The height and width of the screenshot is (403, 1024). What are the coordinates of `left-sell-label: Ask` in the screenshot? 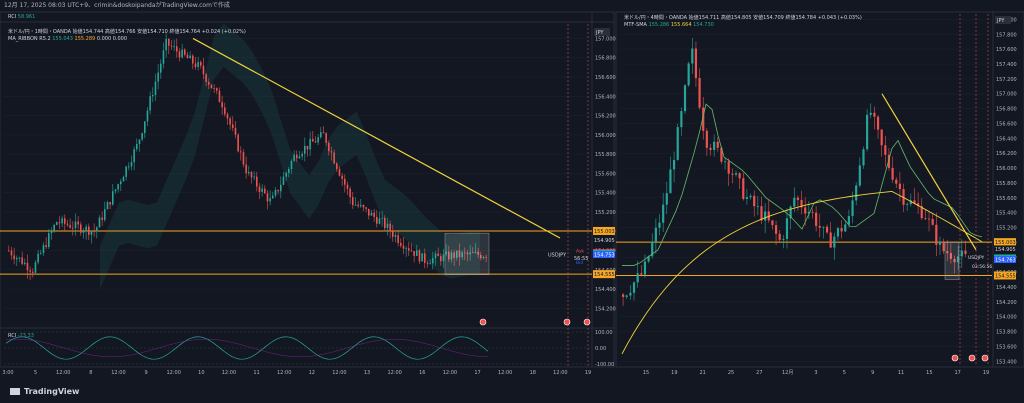 It's located at (580, 251).